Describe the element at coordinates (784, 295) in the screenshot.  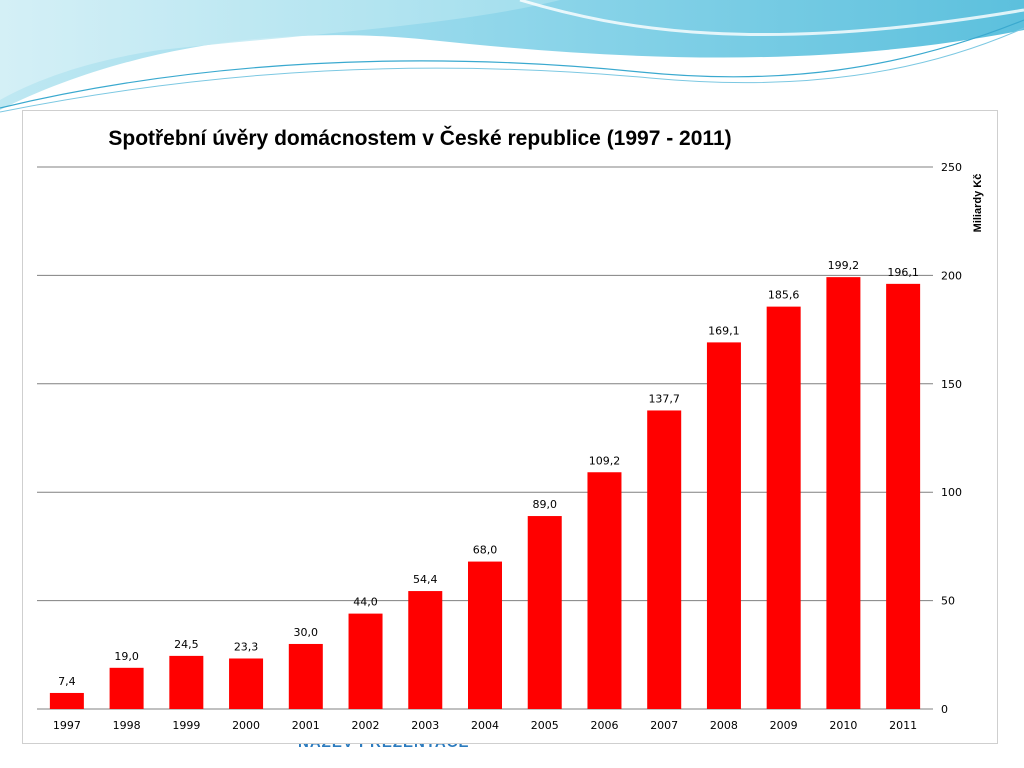
I see `data-label: 185,6` at that location.